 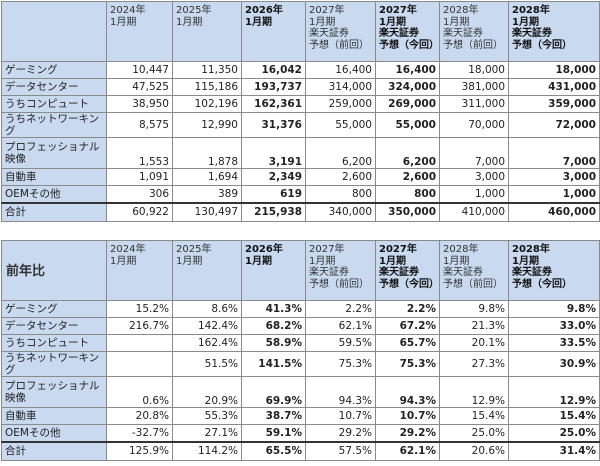 I want to click on table-cell: 70,000, so click(x=474, y=125).